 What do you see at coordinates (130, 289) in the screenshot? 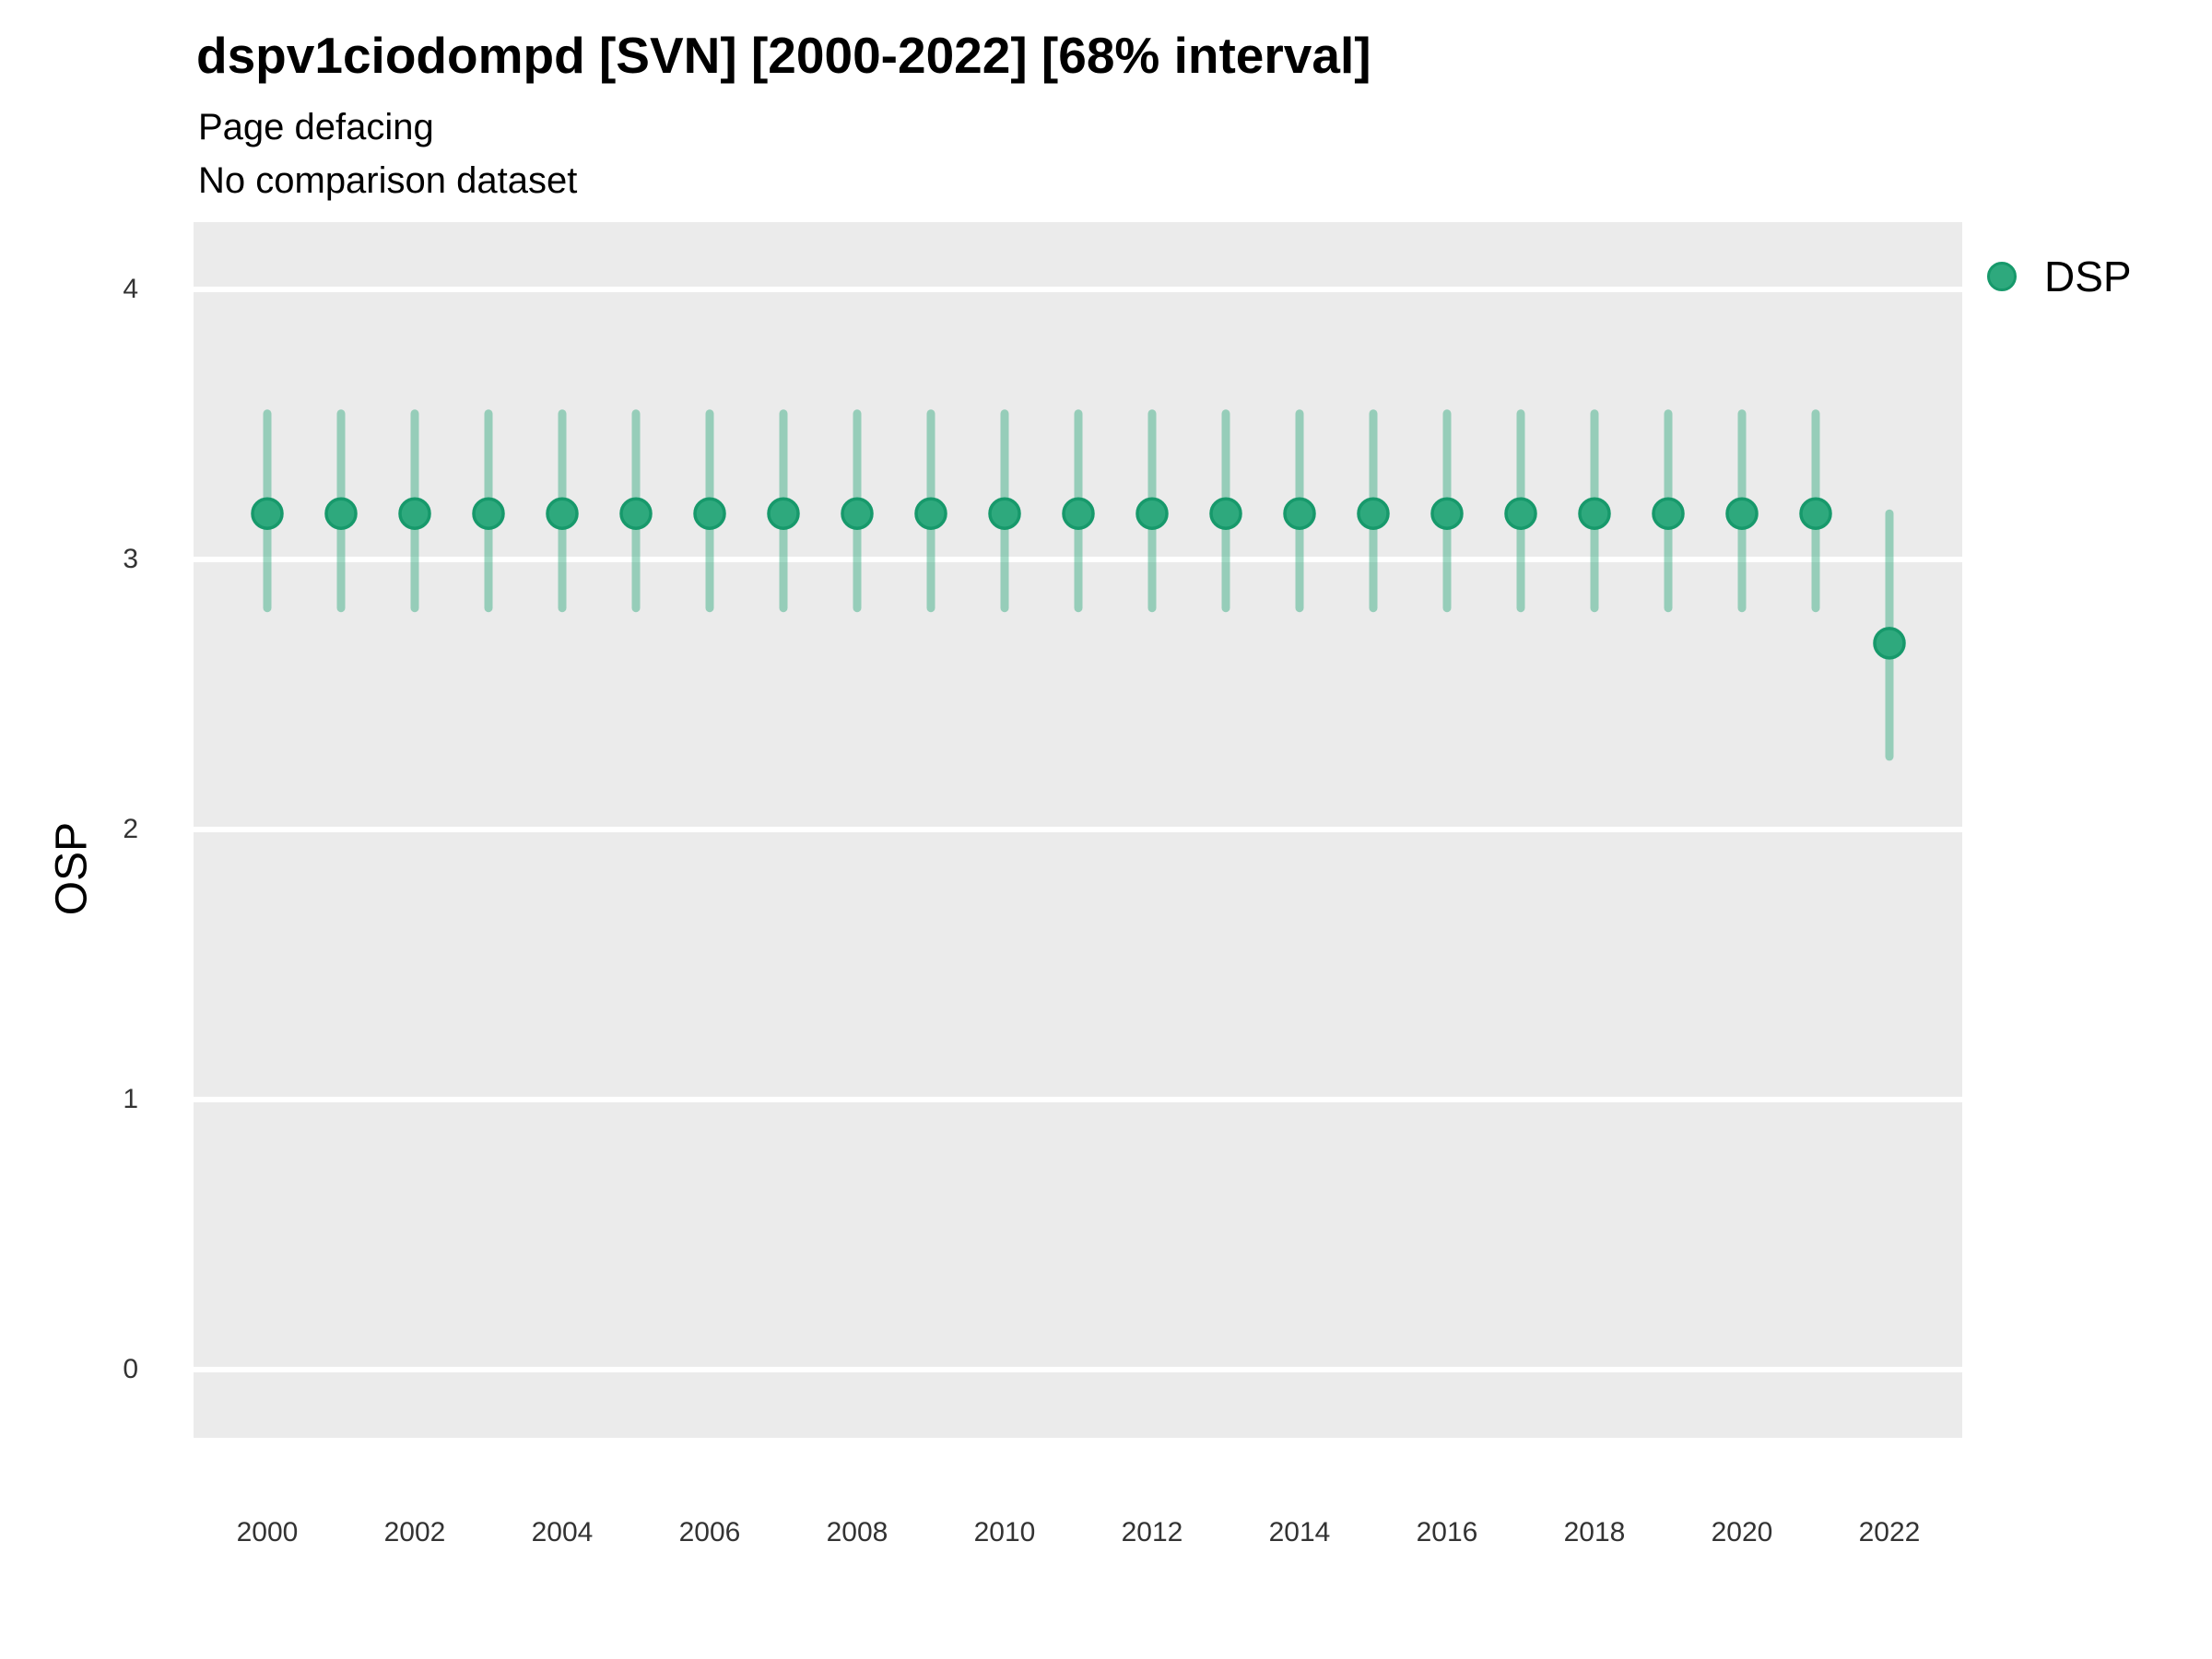
I see `y-tick-4: 4` at bounding box center [130, 289].